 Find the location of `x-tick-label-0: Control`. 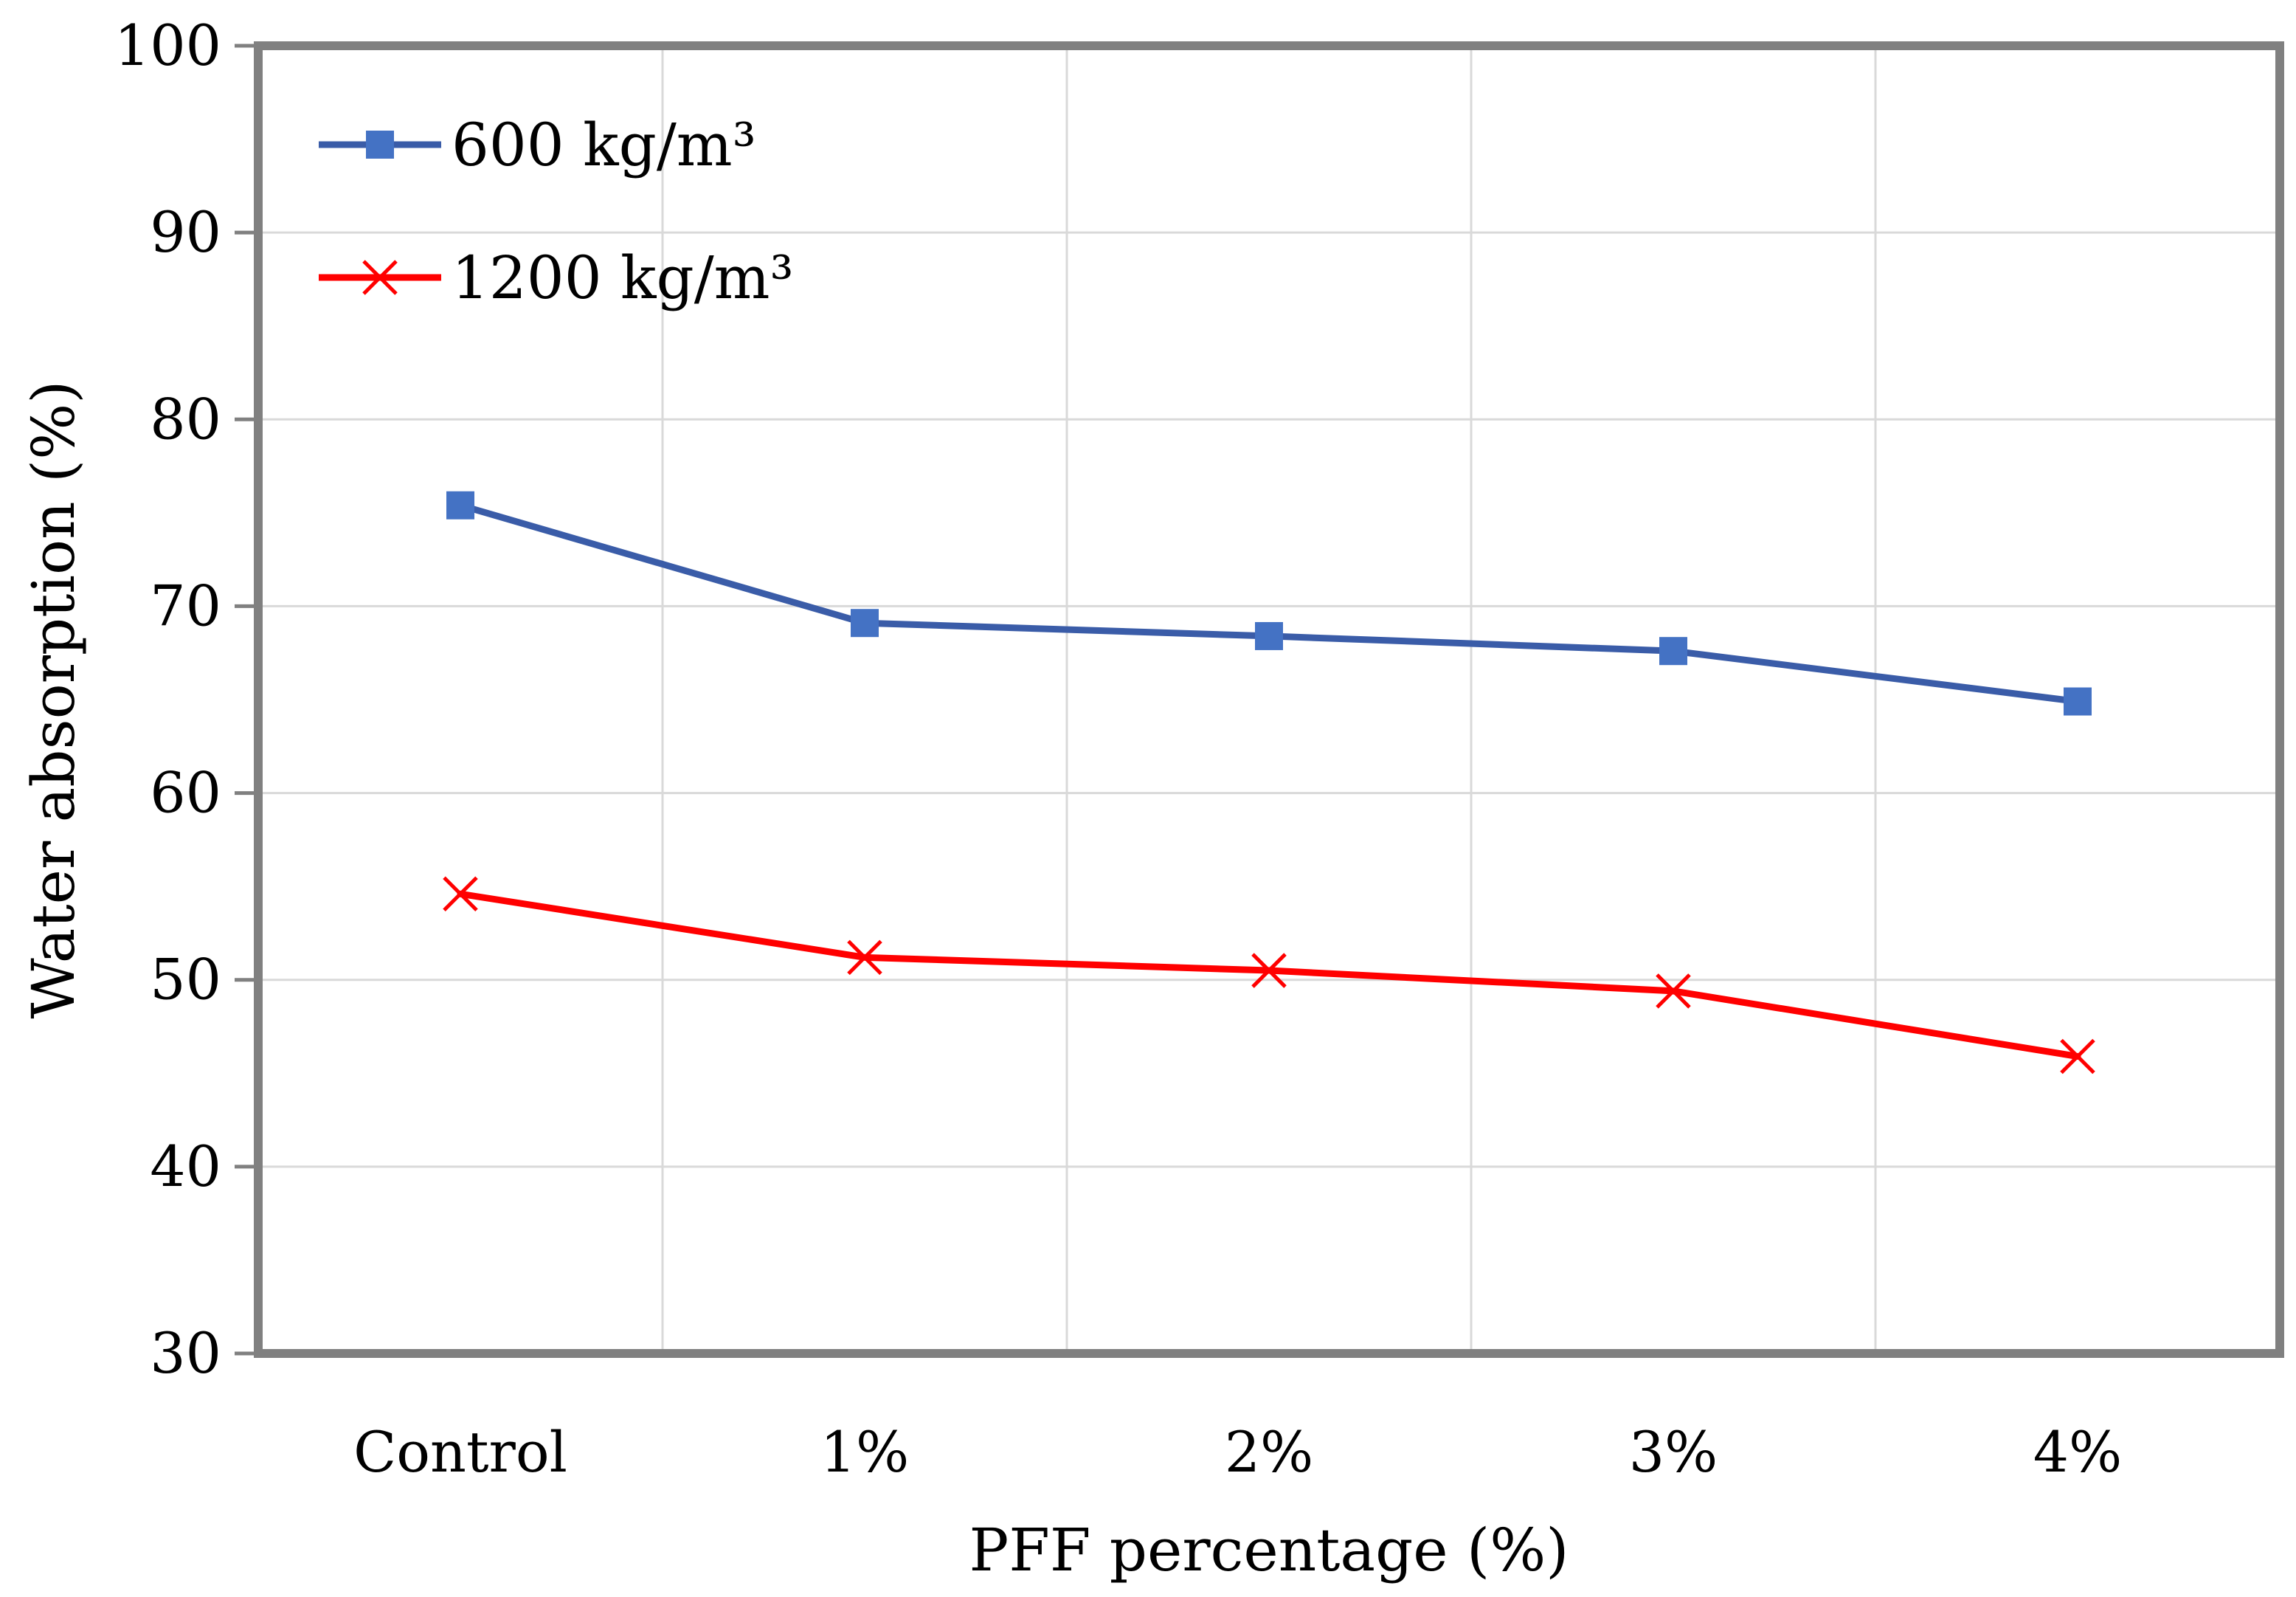

x-tick-label-0: Control is located at coordinates (460, 1452).